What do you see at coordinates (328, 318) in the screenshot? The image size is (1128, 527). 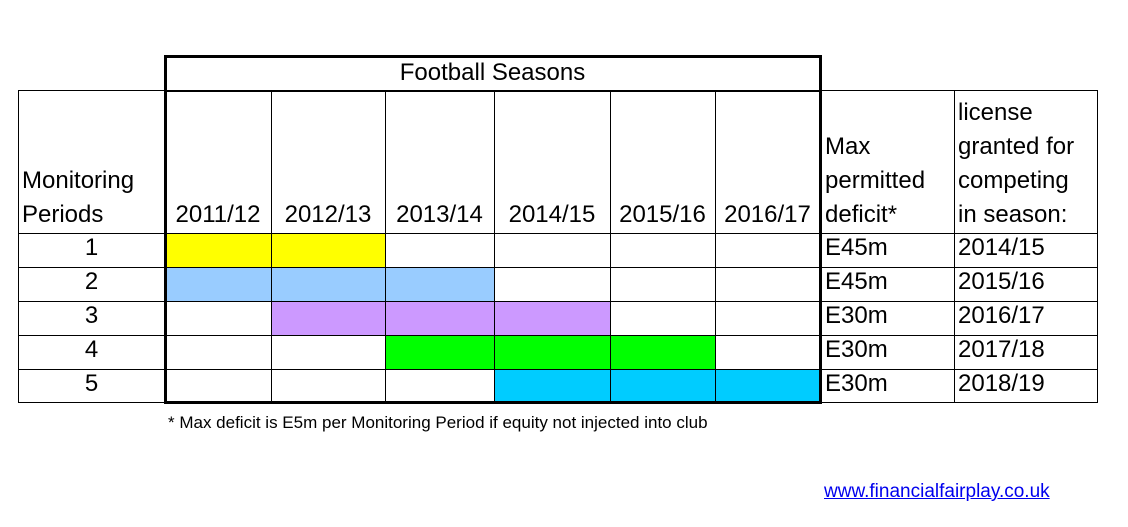 I see `season-fill-p3-c1` at bounding box center [328, 318].